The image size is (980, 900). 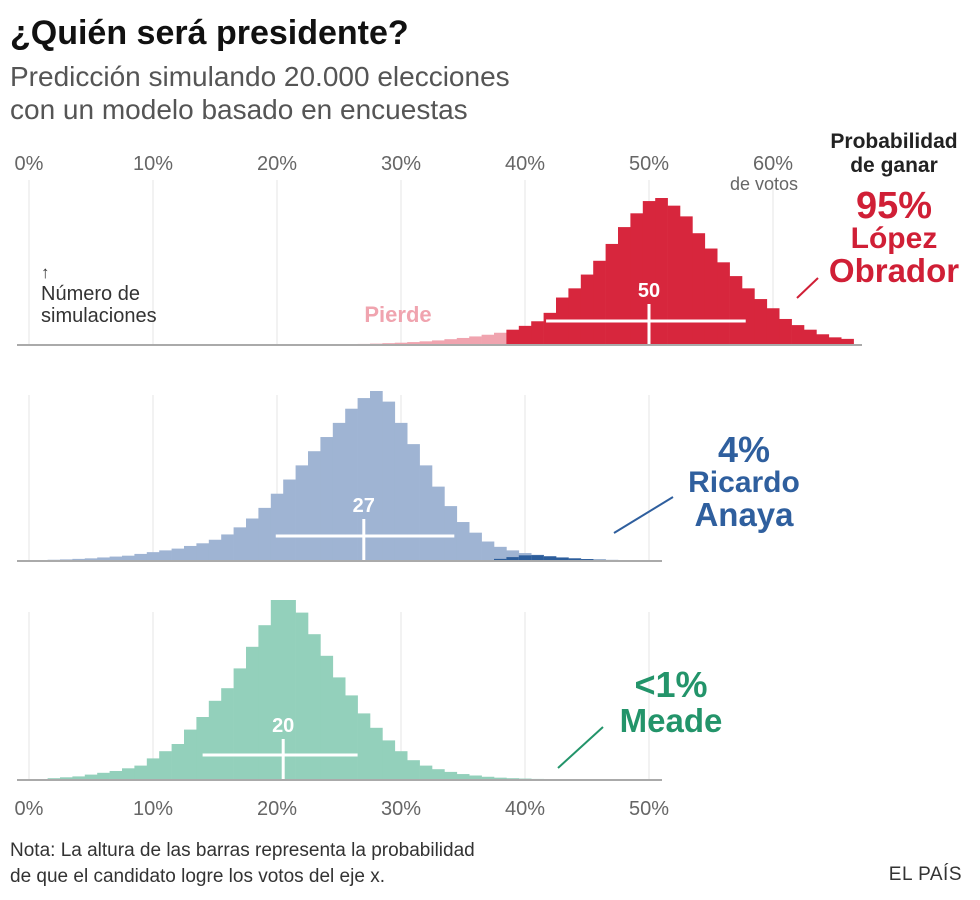 What do you see at coordinates (894, 206) in the screenshot?
I see `amlo-win-probability: 95%` at bounding box center [894, 206].